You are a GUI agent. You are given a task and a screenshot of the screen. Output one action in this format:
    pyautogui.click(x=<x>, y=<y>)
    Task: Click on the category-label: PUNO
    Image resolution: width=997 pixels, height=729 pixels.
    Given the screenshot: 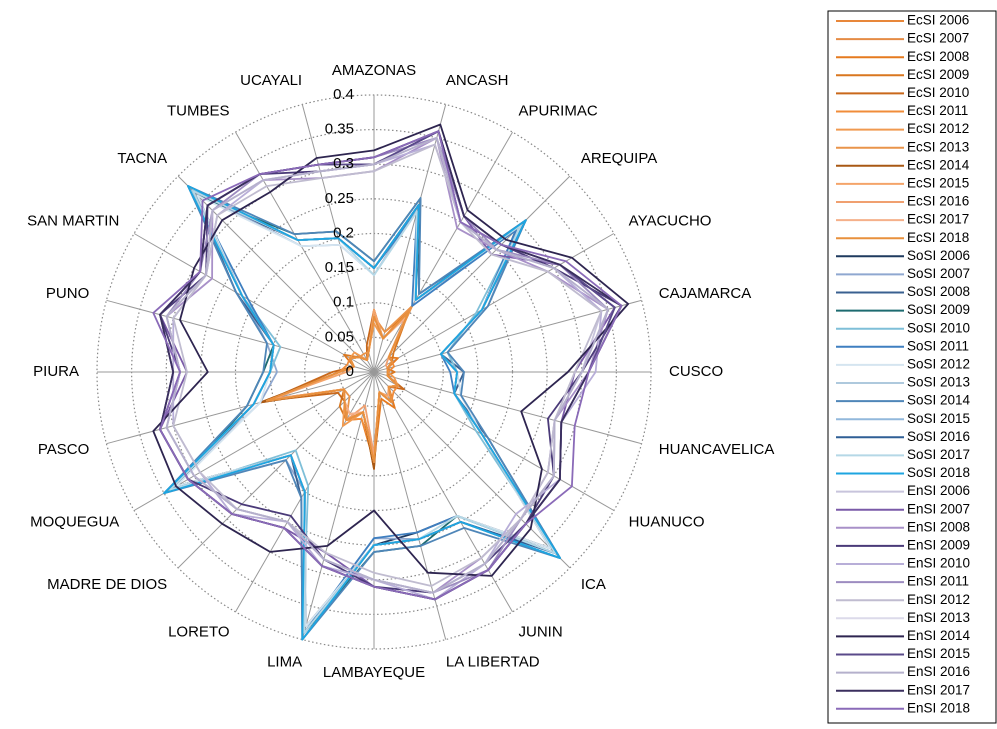 What is the action you would take?
    pyautogui.click(x=67, y=293)
    